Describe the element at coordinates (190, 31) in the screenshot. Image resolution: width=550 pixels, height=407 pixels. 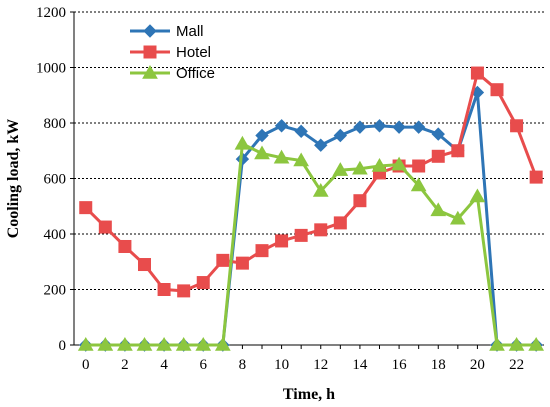
I see `legend-label: Mall` at that location.